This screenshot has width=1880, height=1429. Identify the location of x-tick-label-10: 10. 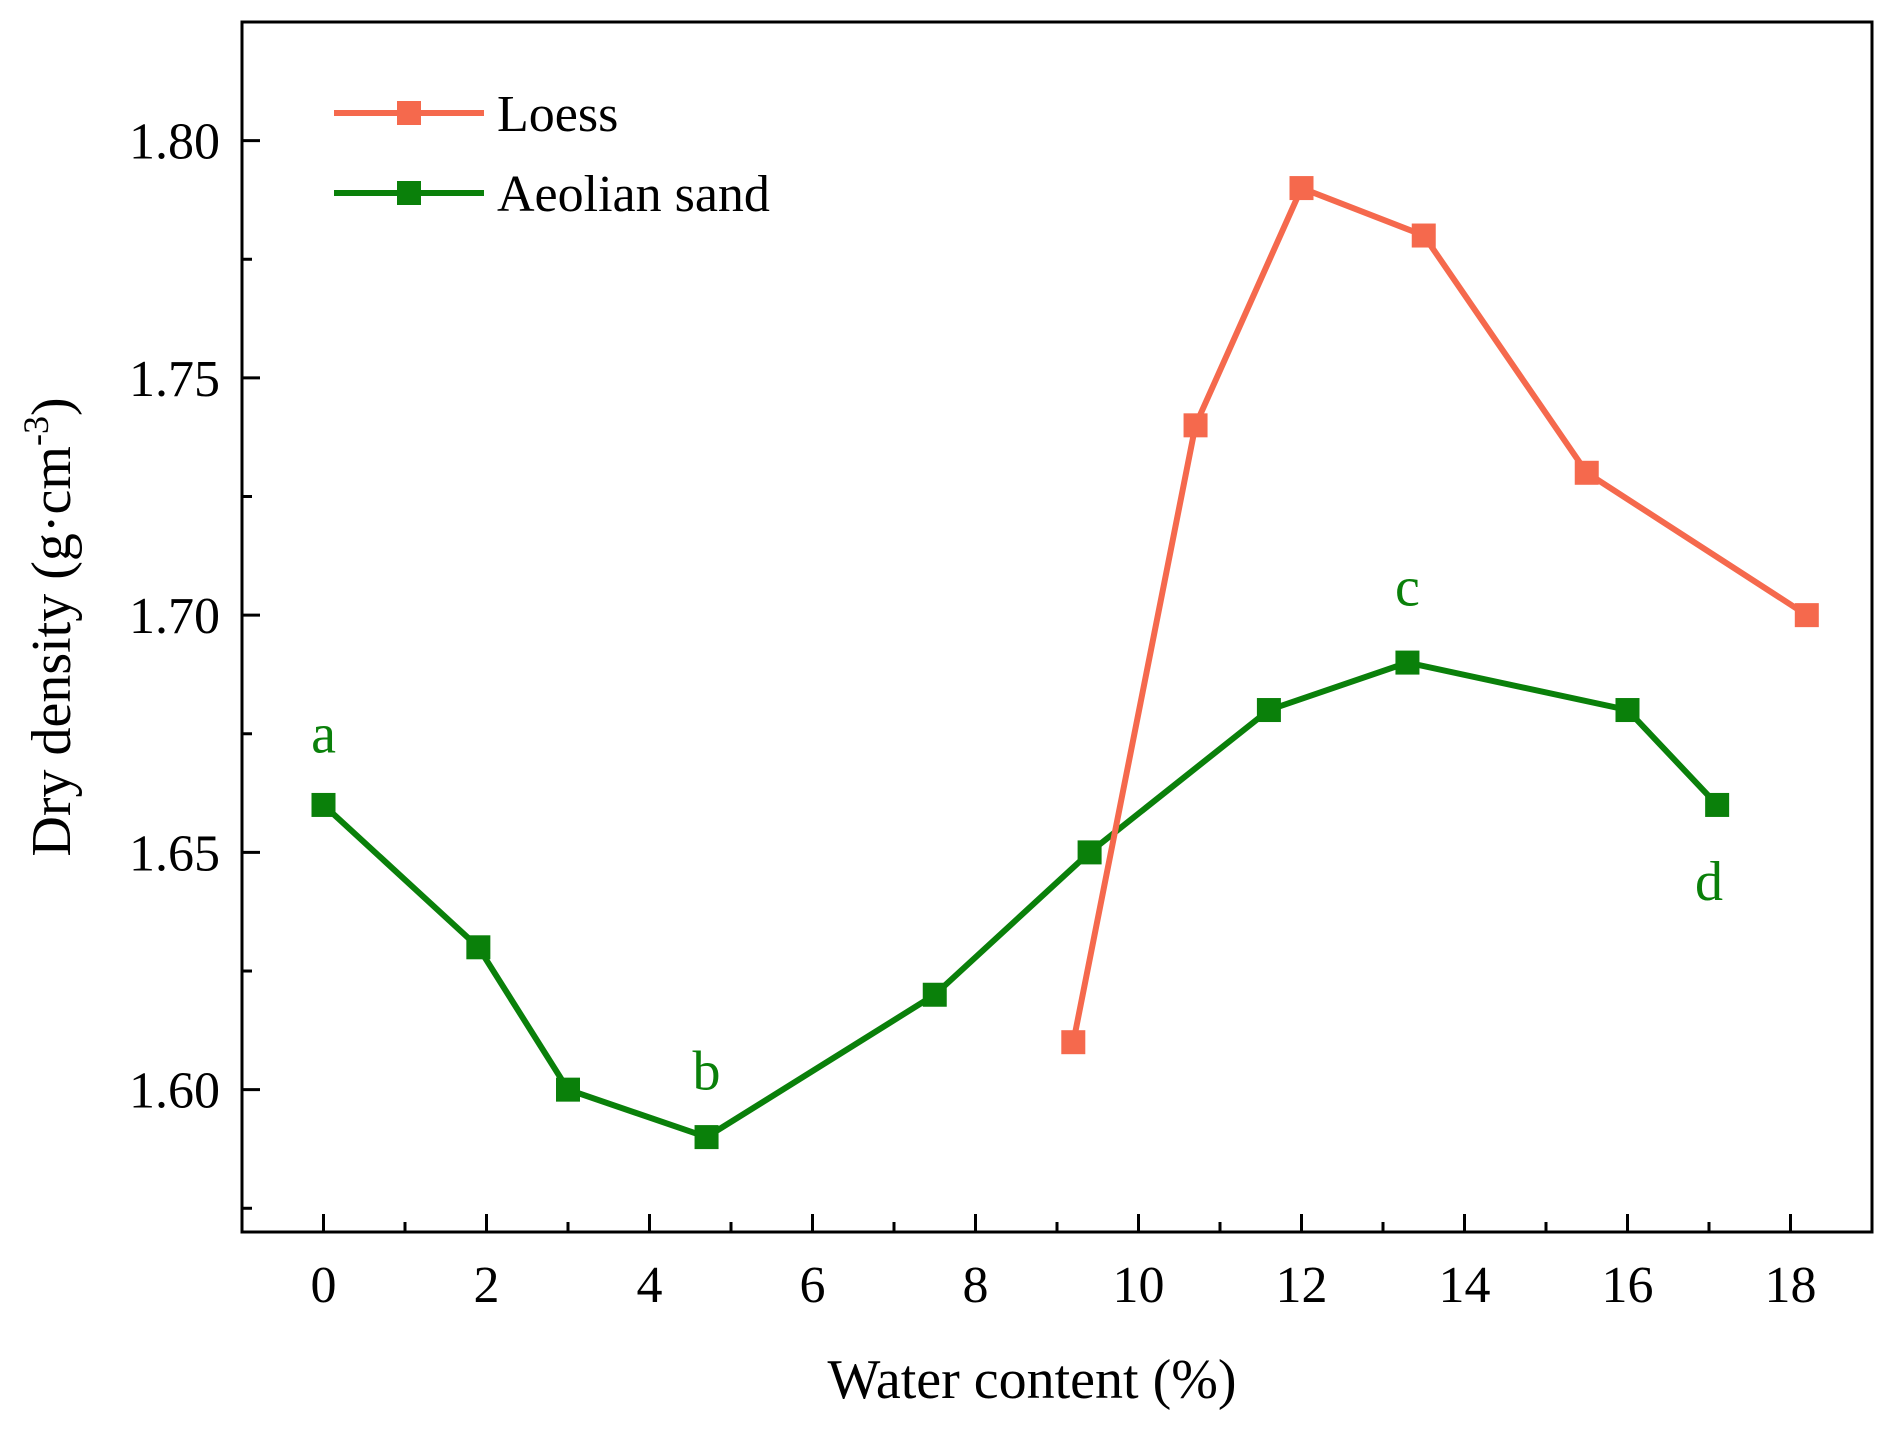
(1139, 1285).